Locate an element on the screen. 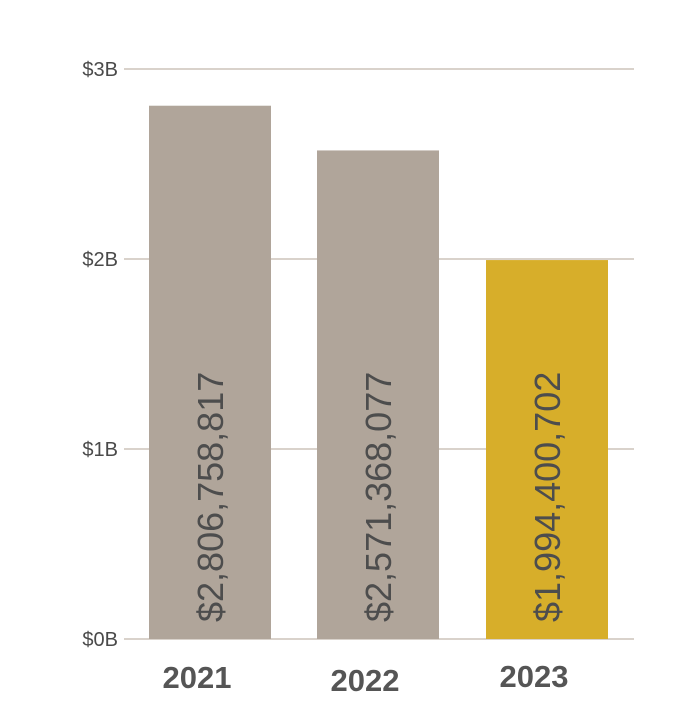  y-tick-label: $0B is located at coordinates (100, 640).